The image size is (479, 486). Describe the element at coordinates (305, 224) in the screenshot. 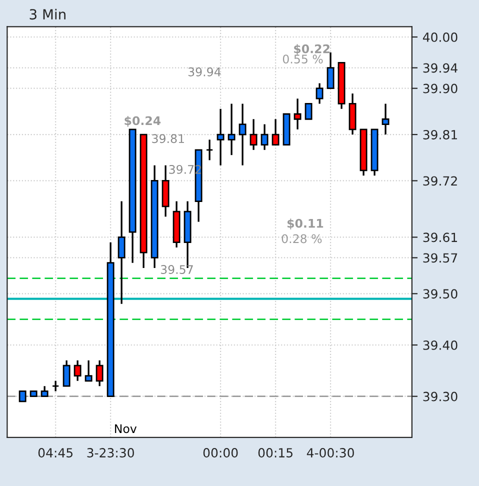

I see `annotation: $0.11` at that location.